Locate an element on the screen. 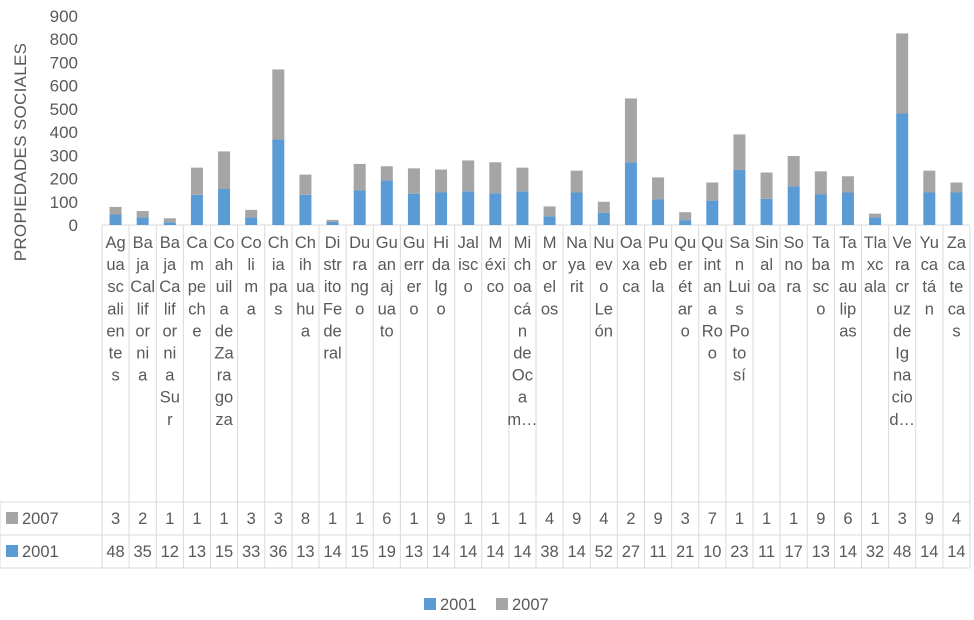 The height and width of the screenshot is (620, 974). table-cell: 17 is located at coordinates (794, 552).